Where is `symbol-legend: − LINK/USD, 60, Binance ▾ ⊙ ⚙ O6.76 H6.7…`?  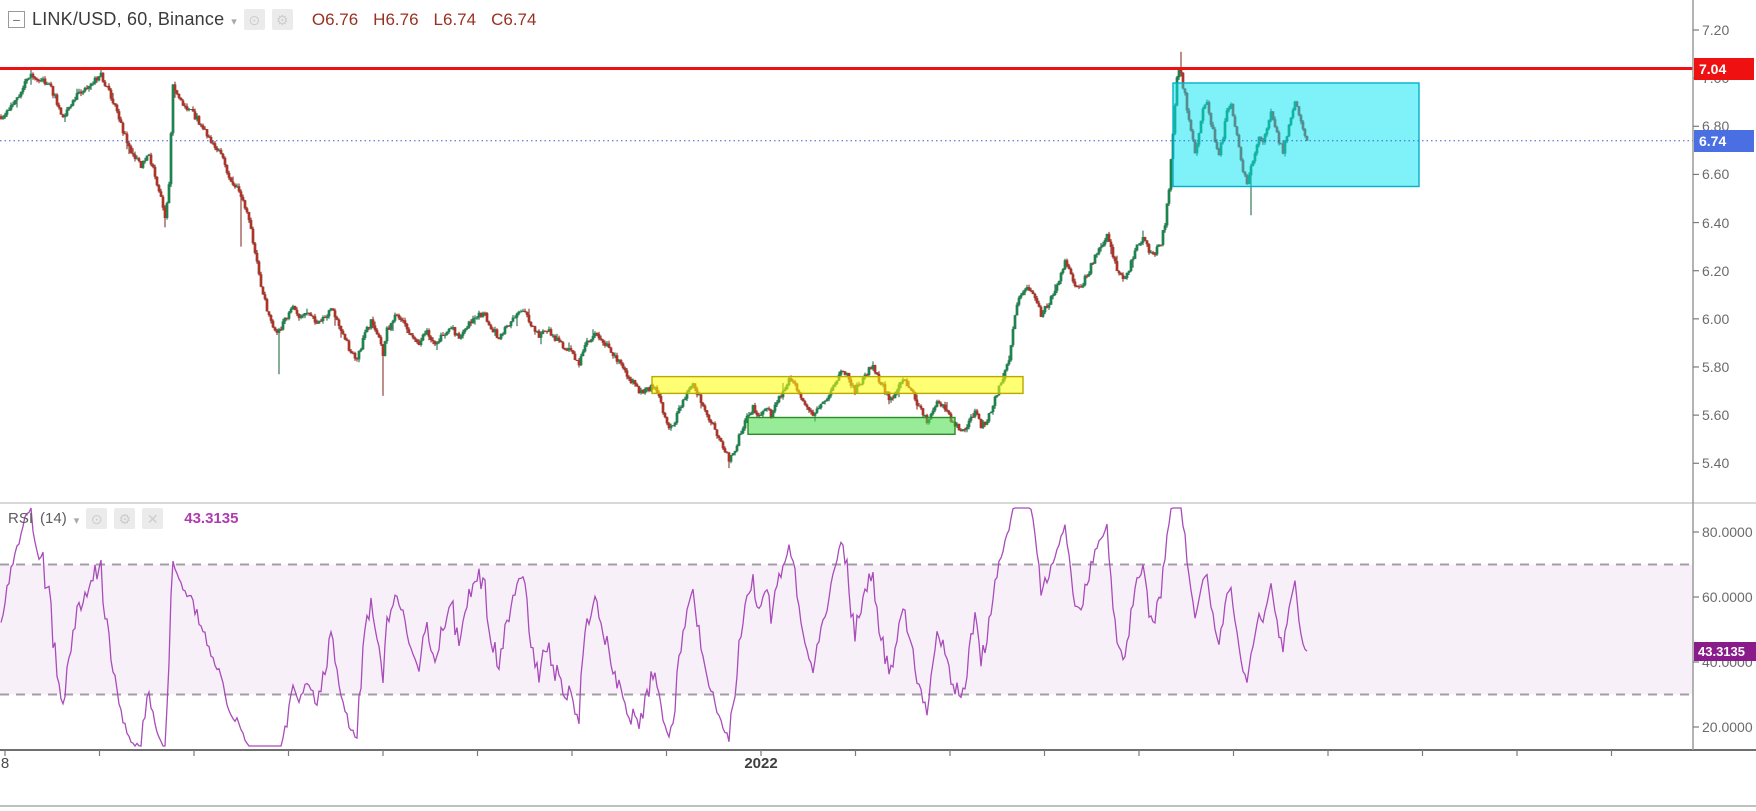 symbol-legend: − LINK/USD, 60, Binance ▾ ⊙ ⚙ O6.76 H6.7… is located at coordinates (272, 19).